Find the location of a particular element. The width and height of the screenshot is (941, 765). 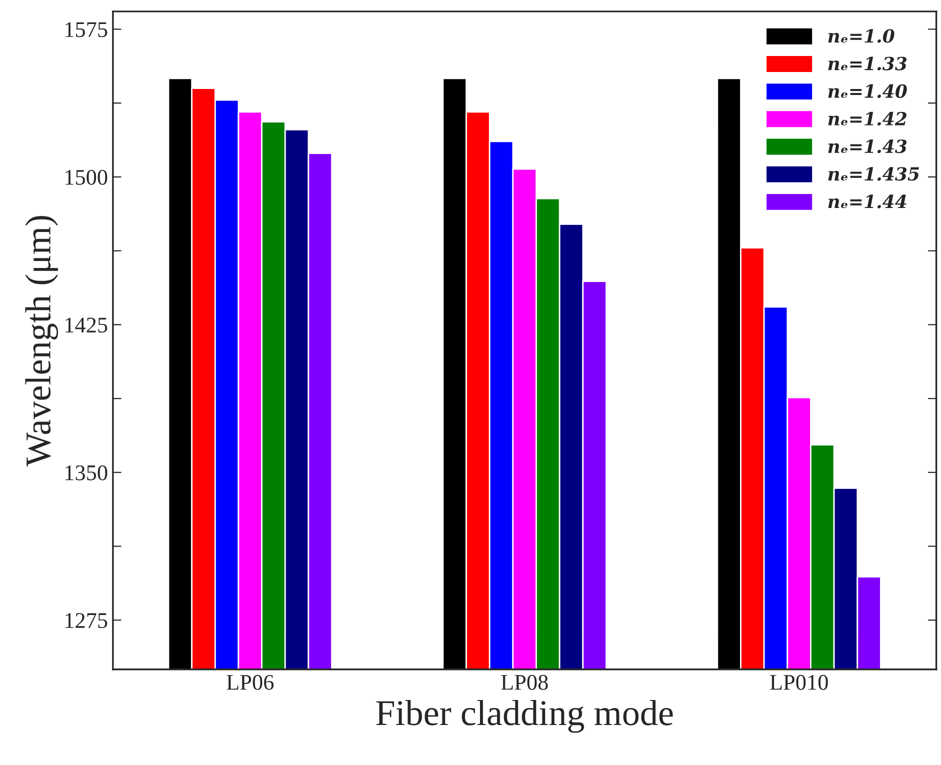

x-tick-label: LP08 is located at coordinates (524, 682).